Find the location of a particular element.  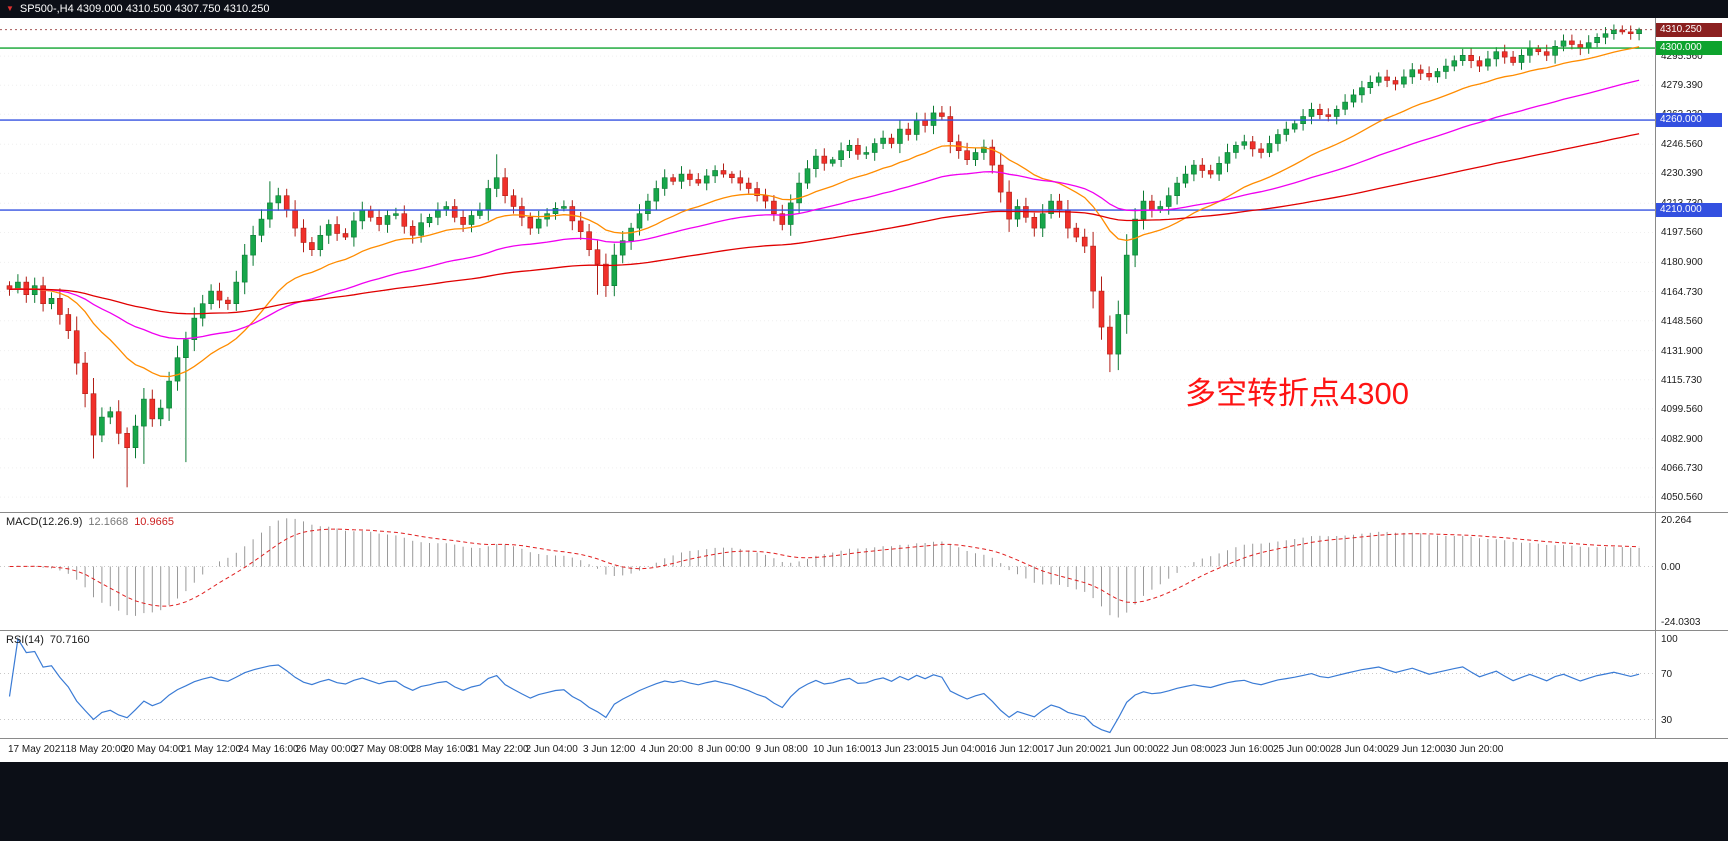

rsi-axis-label: 100 is located at coordinates (1669, 639).